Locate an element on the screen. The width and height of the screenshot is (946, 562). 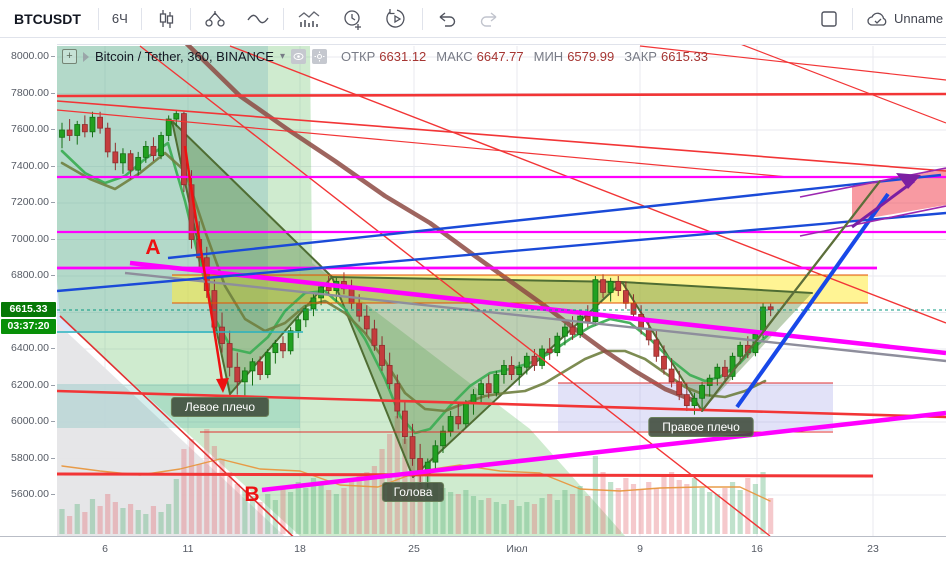
annotation-letter: А is located at coordinates (152, 247).